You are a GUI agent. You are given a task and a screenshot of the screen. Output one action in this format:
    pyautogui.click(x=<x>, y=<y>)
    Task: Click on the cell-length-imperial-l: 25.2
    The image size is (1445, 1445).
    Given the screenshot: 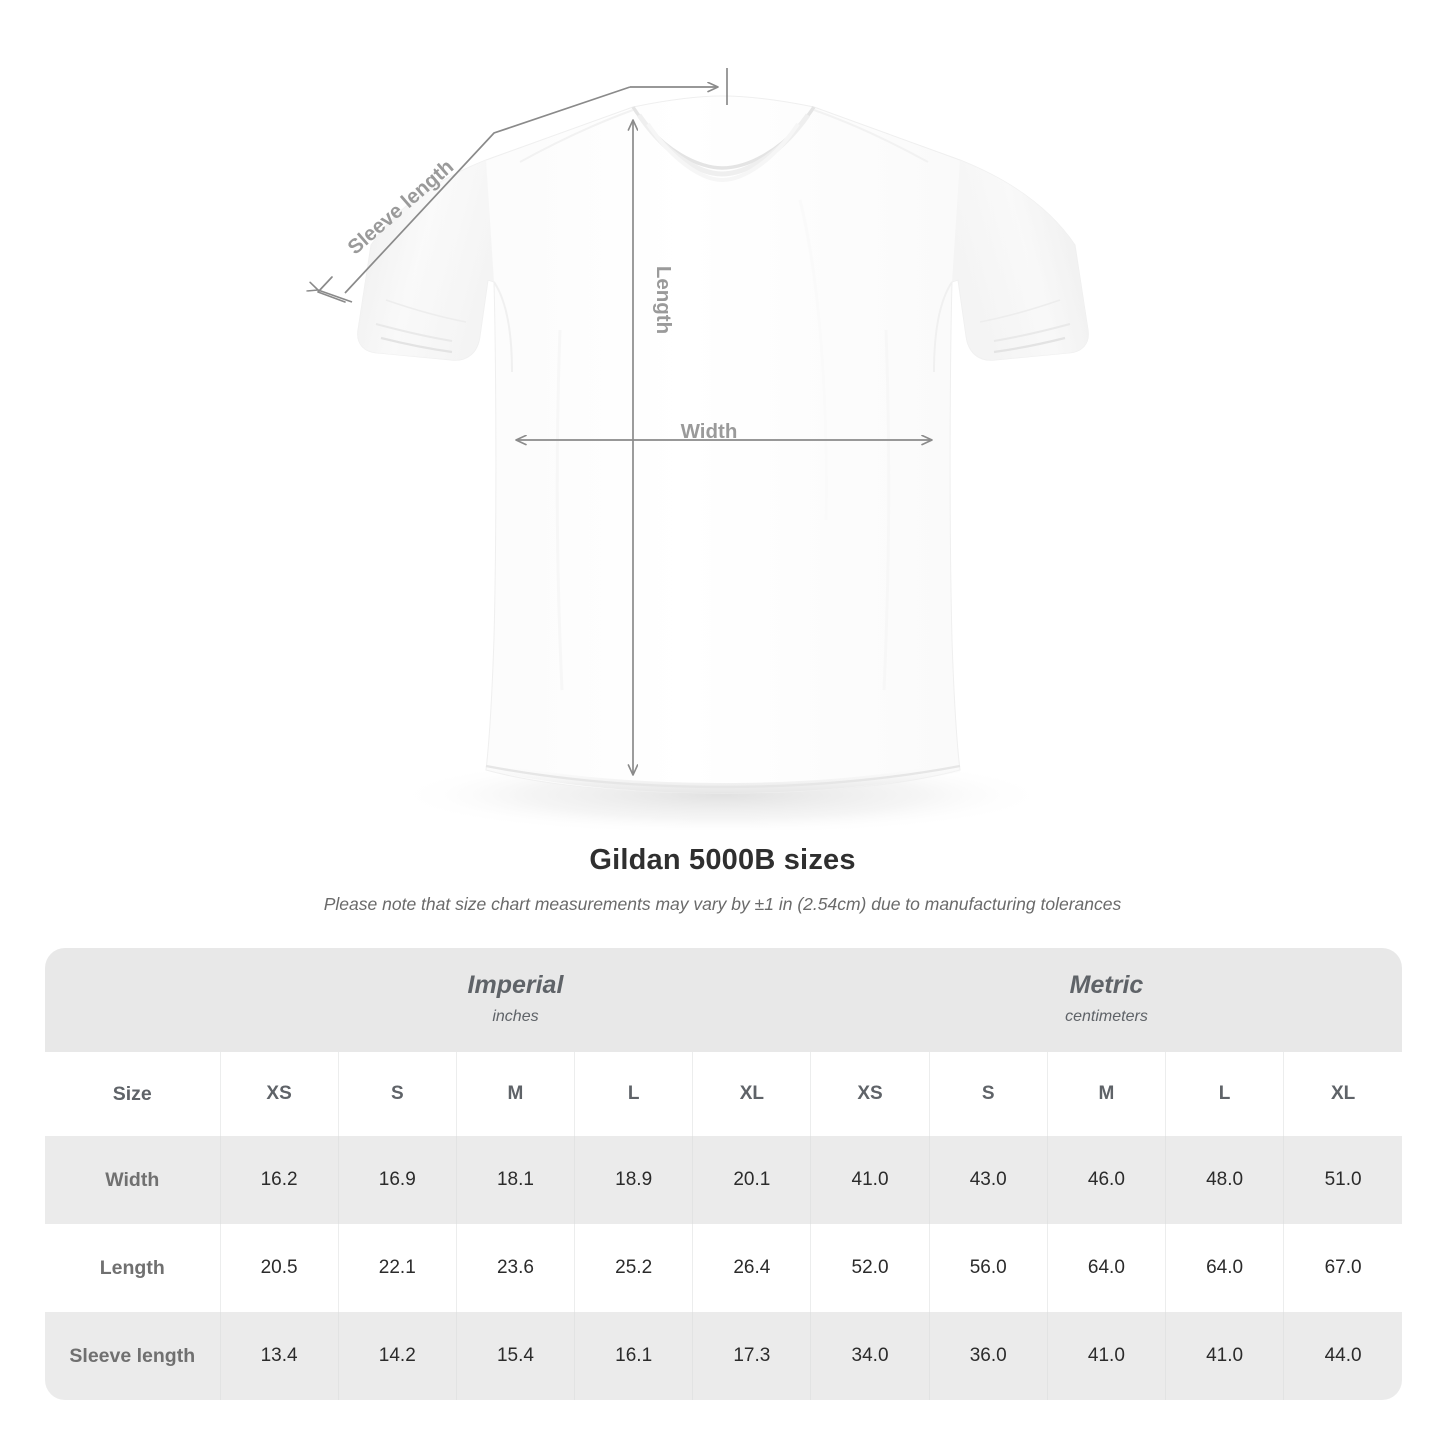 What is the action you would take?
    pyautogui.click(x=634, y=1268)
    